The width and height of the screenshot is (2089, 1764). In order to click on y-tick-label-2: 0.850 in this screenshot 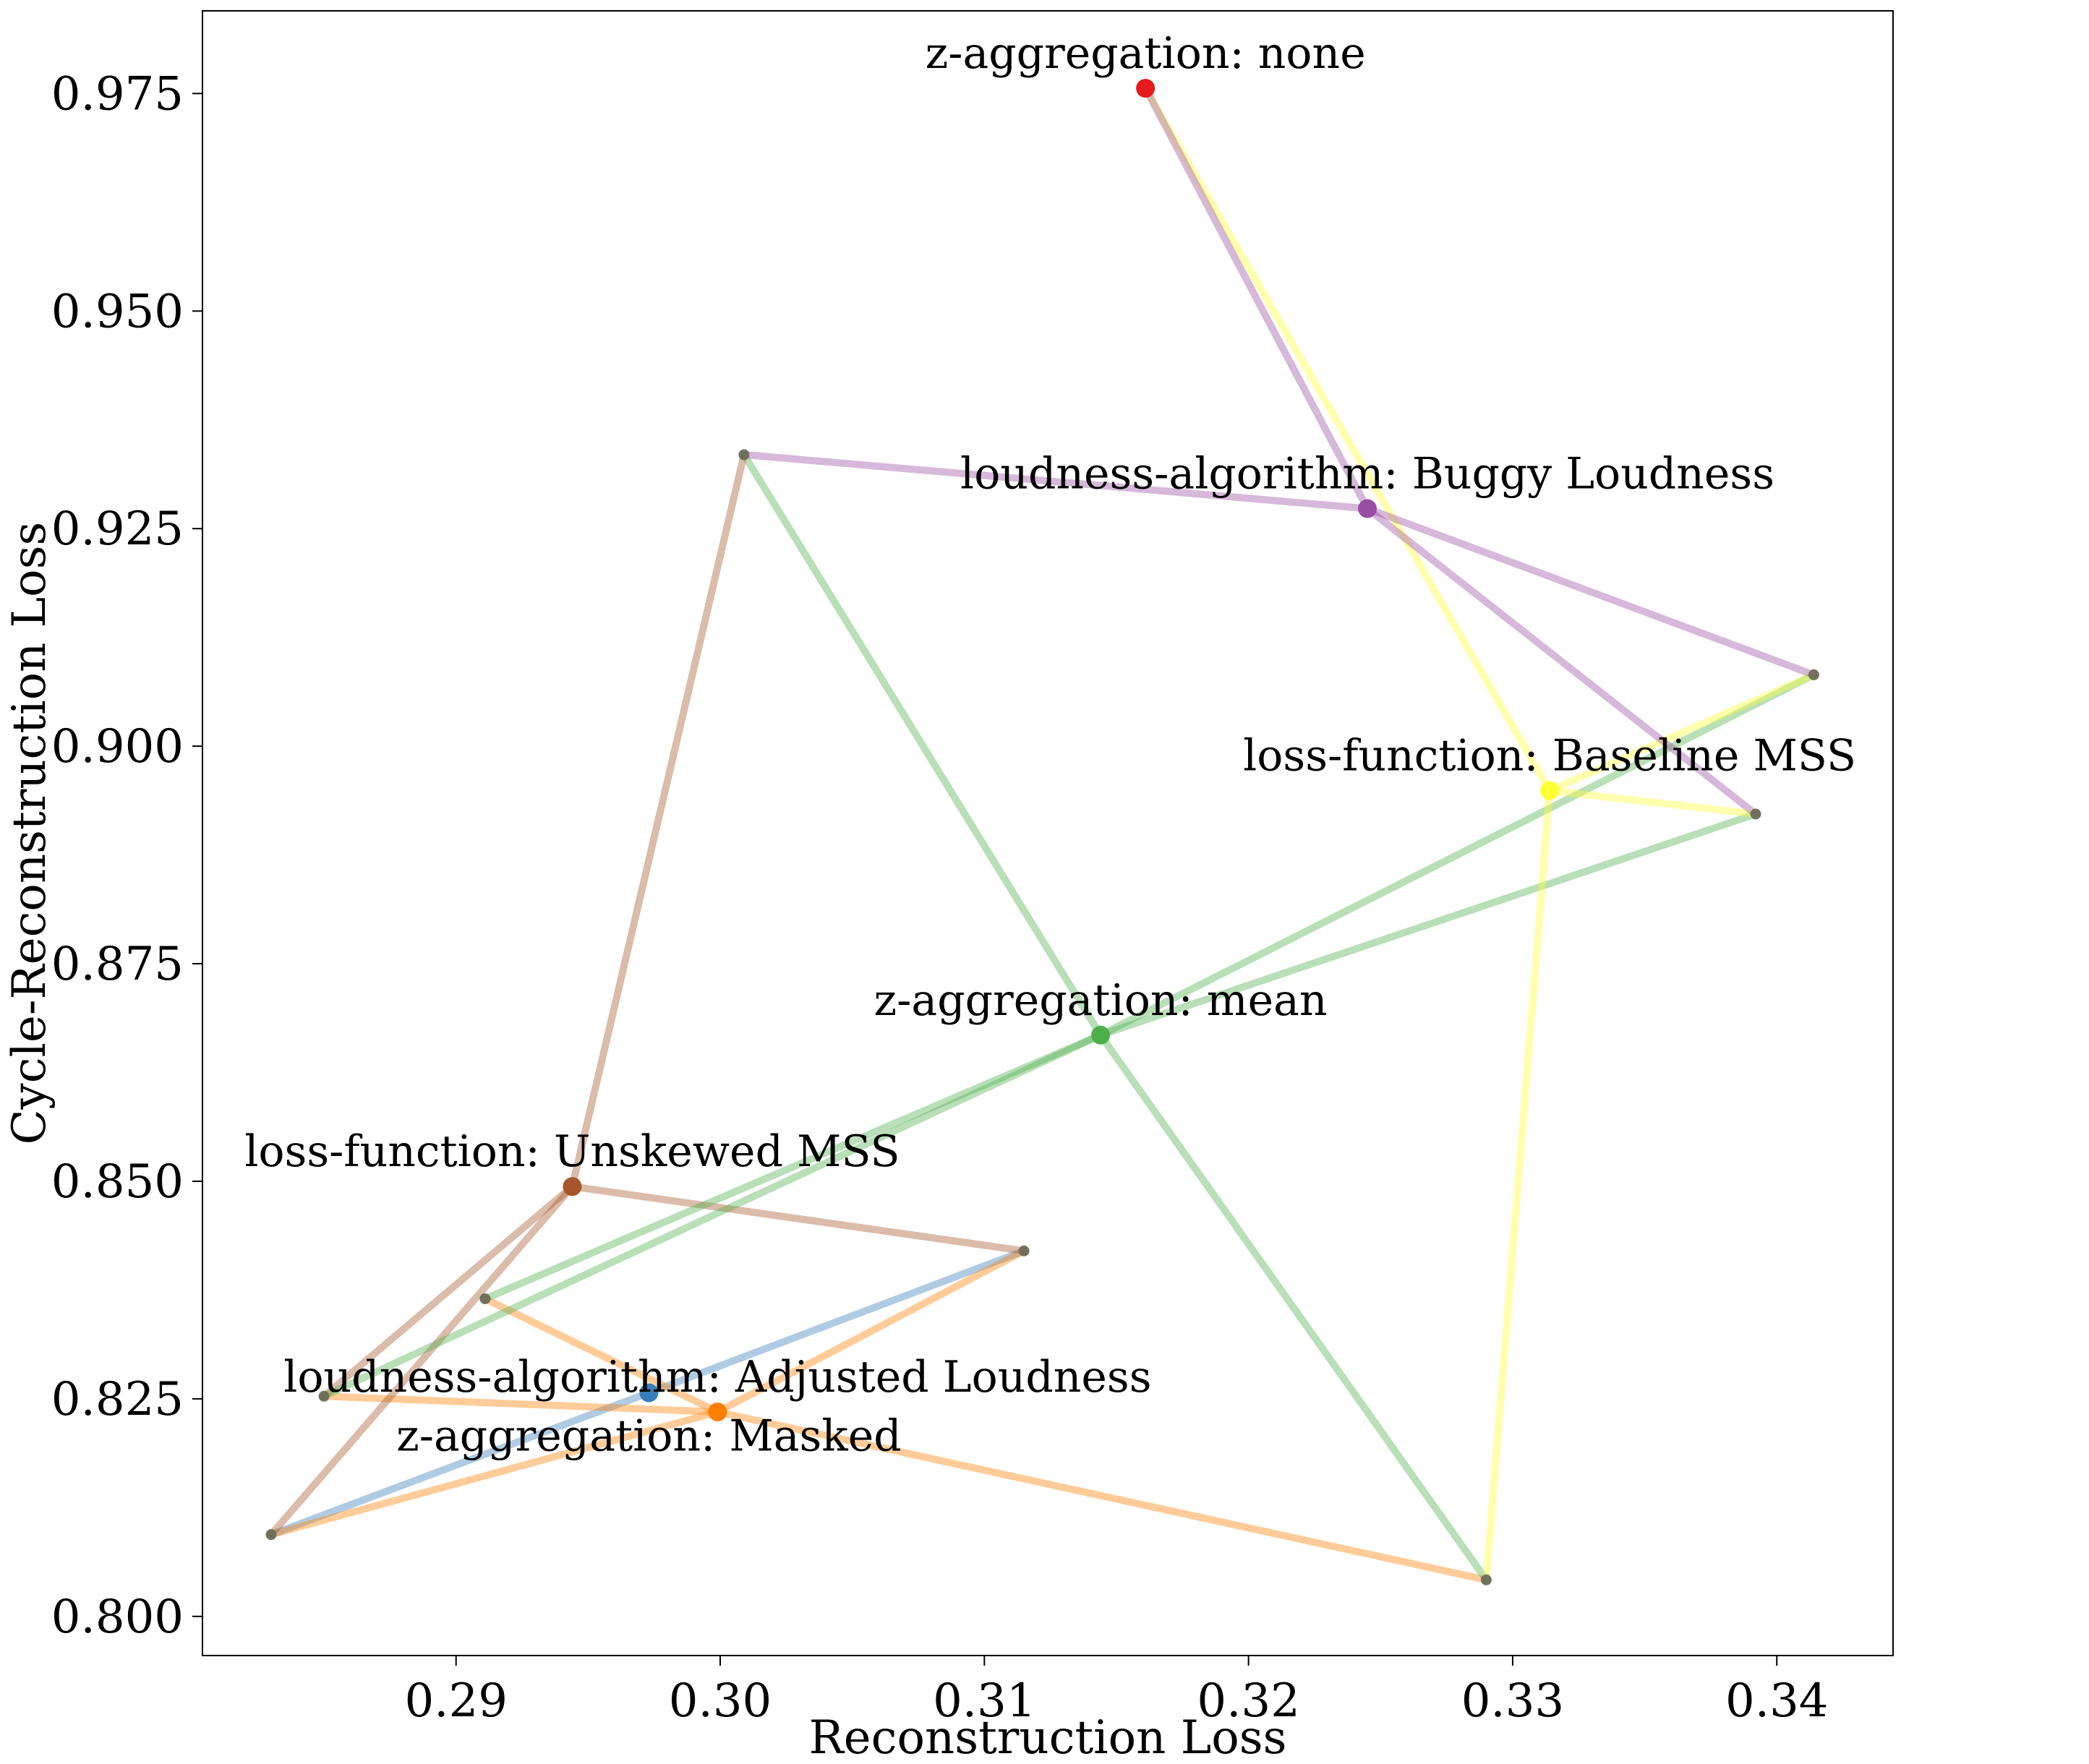, I will do `click(118, 1182)`.